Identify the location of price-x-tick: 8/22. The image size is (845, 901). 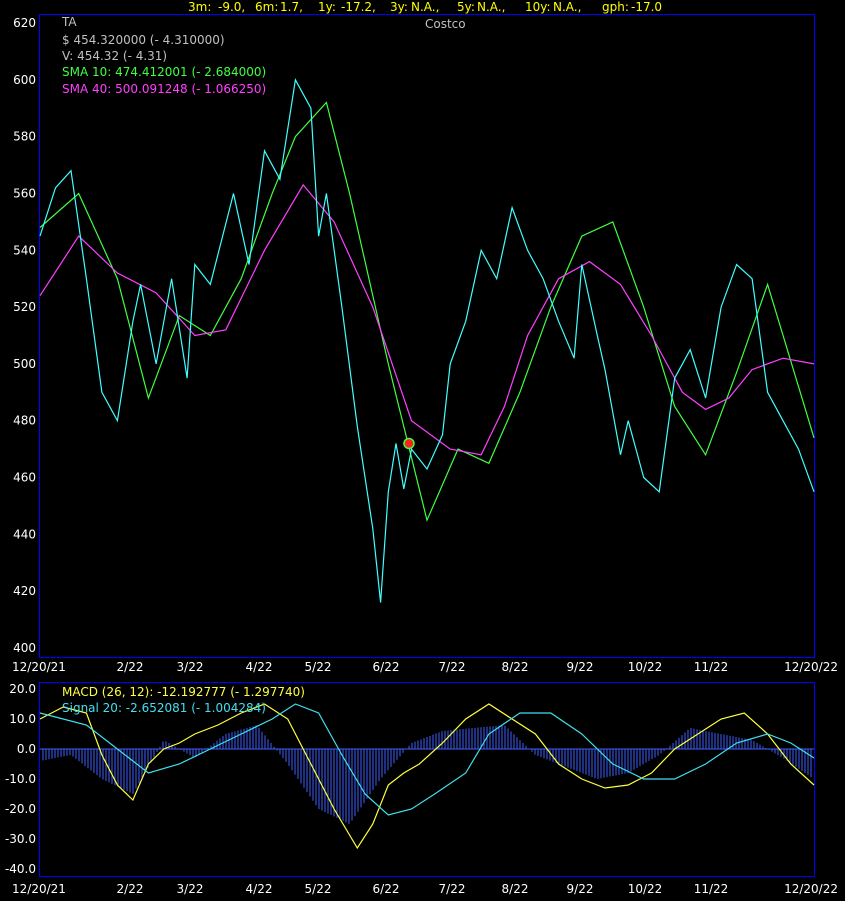
(515, 667).